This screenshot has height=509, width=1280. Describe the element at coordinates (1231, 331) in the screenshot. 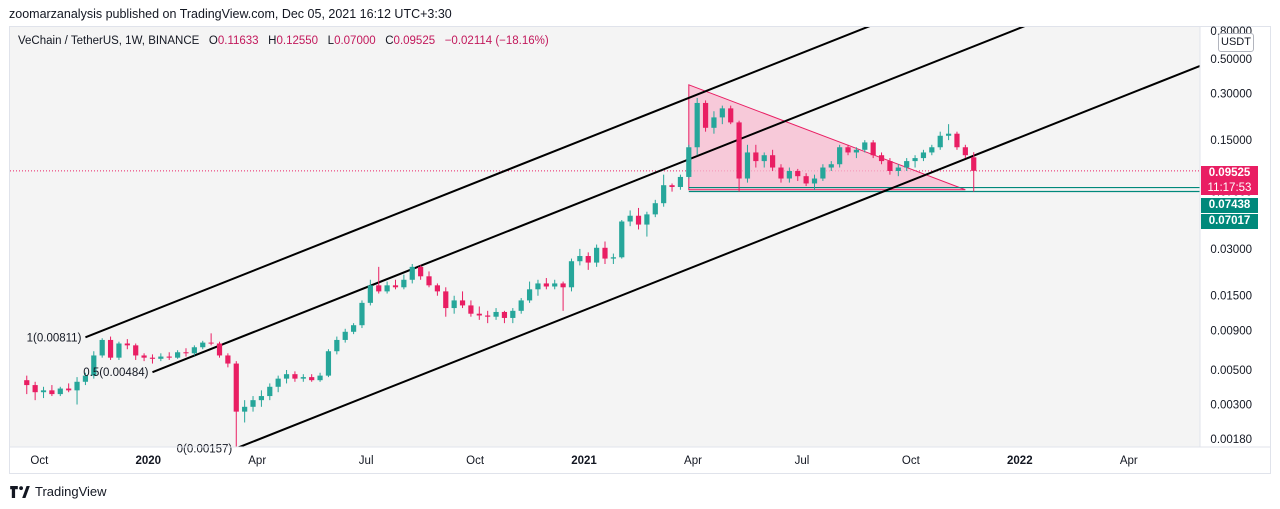

I see `price-tick-label: 0.00900` at that location.